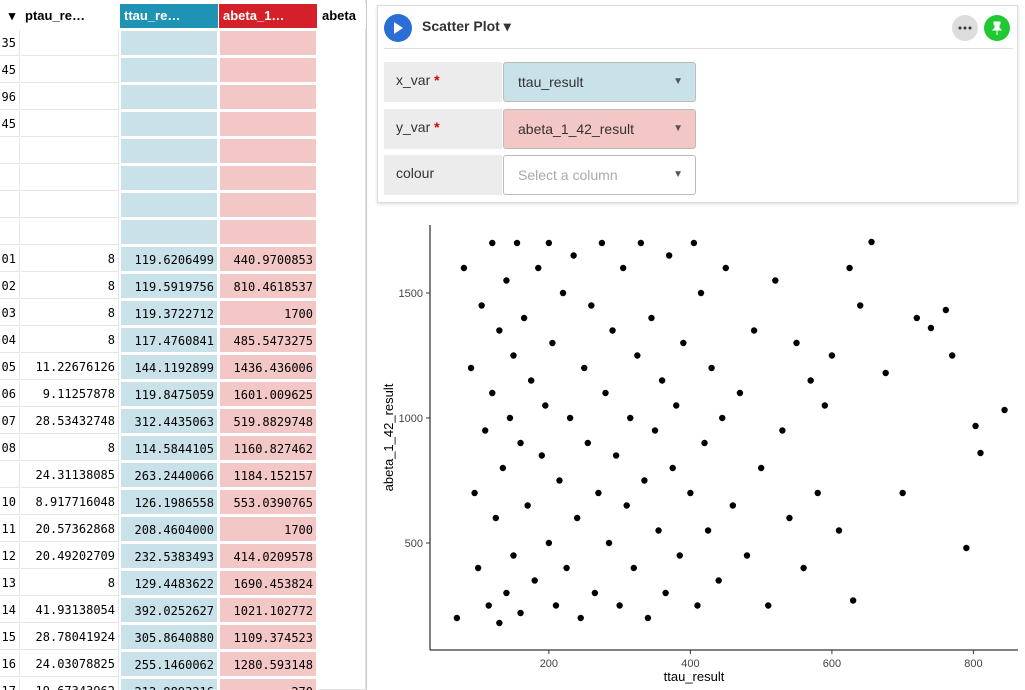 The image size is (1025, 690). What do you see at coordinates (443, 82) in the screenshot?
I see `field-label: x_var *` at bounding box center [443, 82].